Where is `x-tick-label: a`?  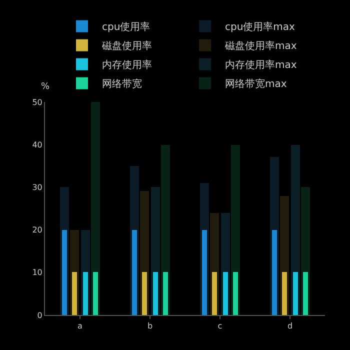 x-tick-label: a is located at coordinates (80, 326).